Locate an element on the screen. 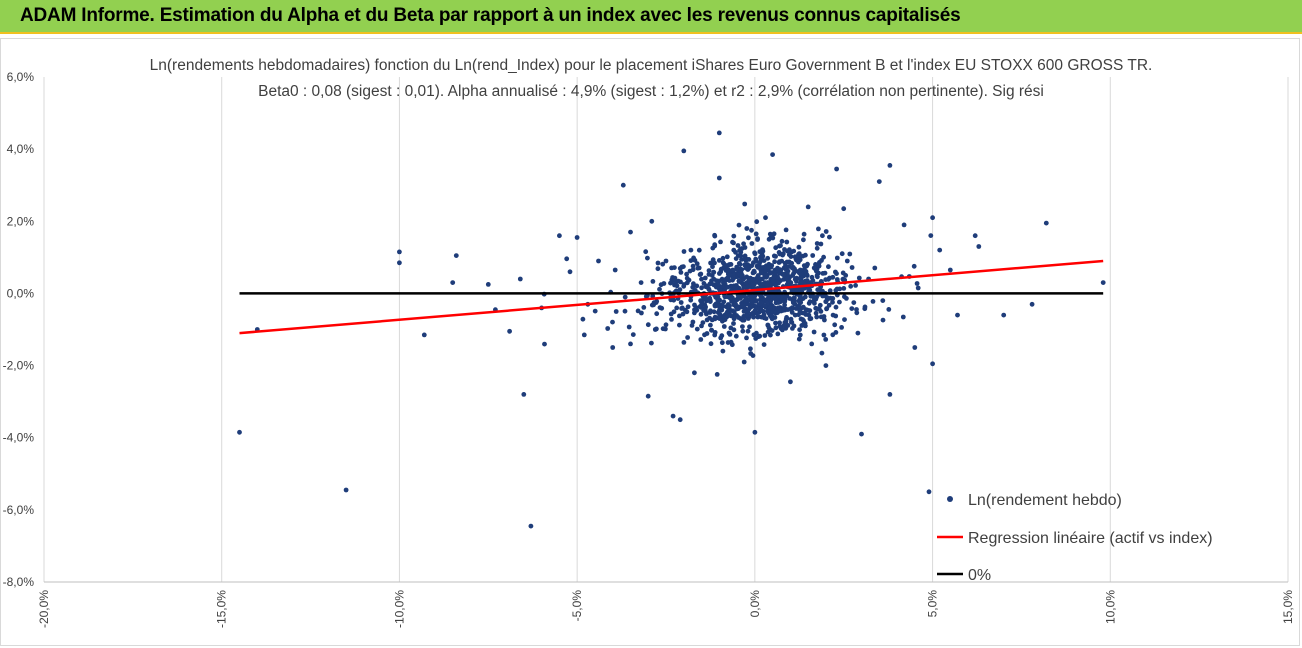  y-tick-label: -6,0% is located at coordinates (19, 510).